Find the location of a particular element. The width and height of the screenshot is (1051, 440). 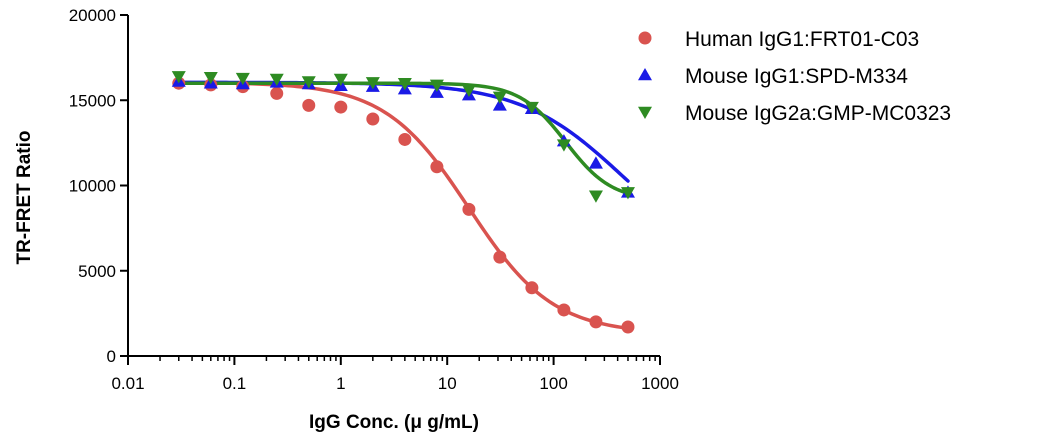

x-ticks: 0.01 0.1 1 10 100 1000 is located at coordinates (395, 374).